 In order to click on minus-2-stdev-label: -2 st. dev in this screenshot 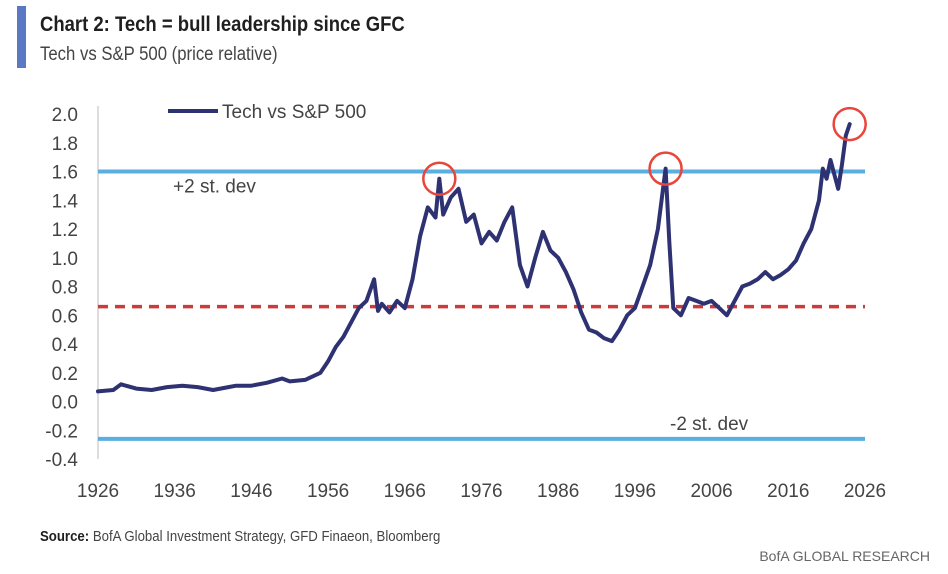, I will do `click(709, 424)`.